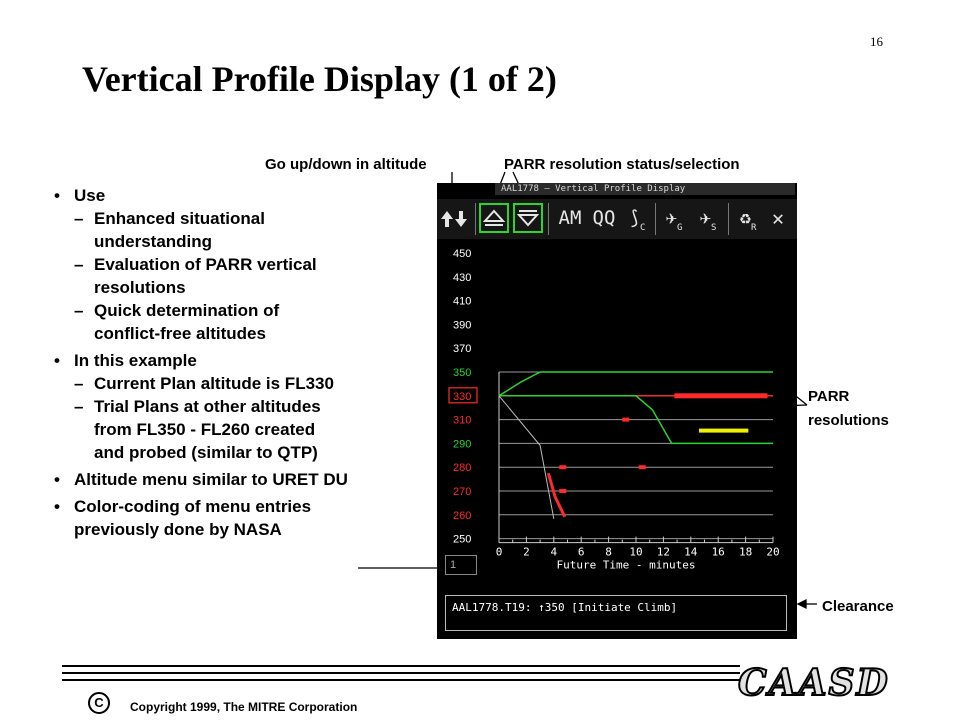 The height and width of the screenshot is (720, 960). What do you see at coordinates (462, 444) in the screenshot?
I see `altitude-label: 290` at bounding box center [462, 444].